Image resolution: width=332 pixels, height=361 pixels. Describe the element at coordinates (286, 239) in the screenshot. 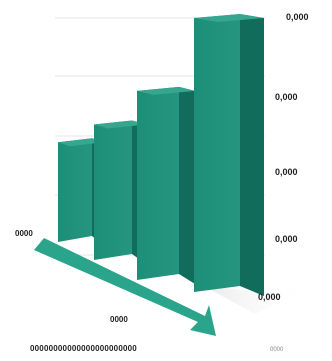

I see `y-tick-label-3: 0,000` at that location.